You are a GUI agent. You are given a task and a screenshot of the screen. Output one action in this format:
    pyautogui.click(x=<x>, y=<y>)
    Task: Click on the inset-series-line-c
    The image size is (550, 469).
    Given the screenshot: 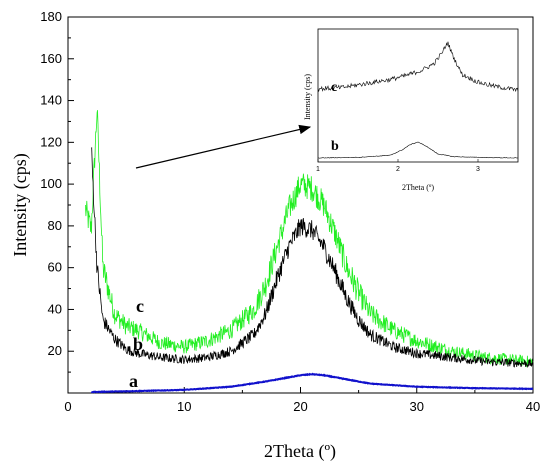 What is the action you would take?
    pyautogui.click(x=418, y=67)
    